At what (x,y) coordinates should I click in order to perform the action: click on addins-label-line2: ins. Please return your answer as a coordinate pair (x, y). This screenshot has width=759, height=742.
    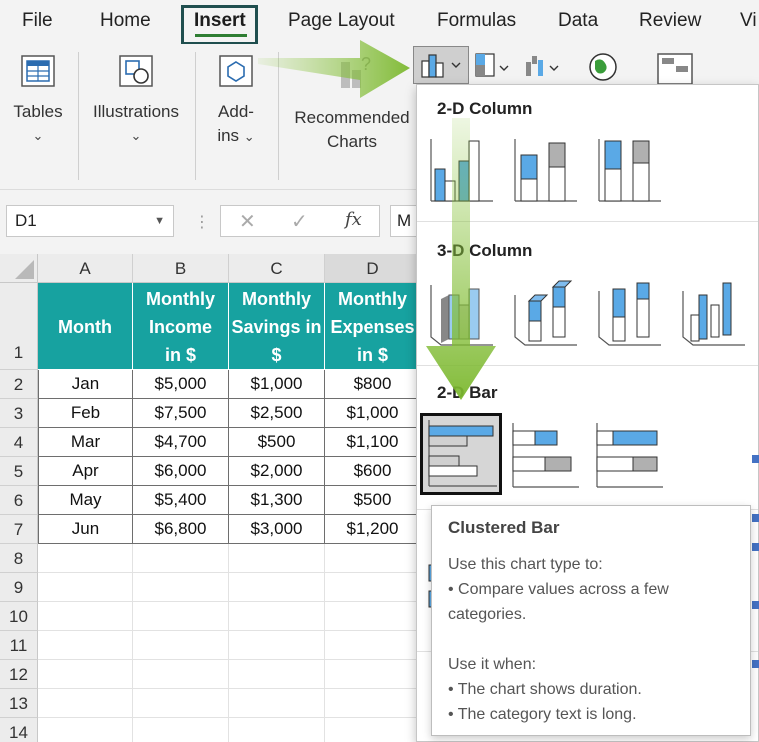
    Looking at the image, I should click on (228, 135).